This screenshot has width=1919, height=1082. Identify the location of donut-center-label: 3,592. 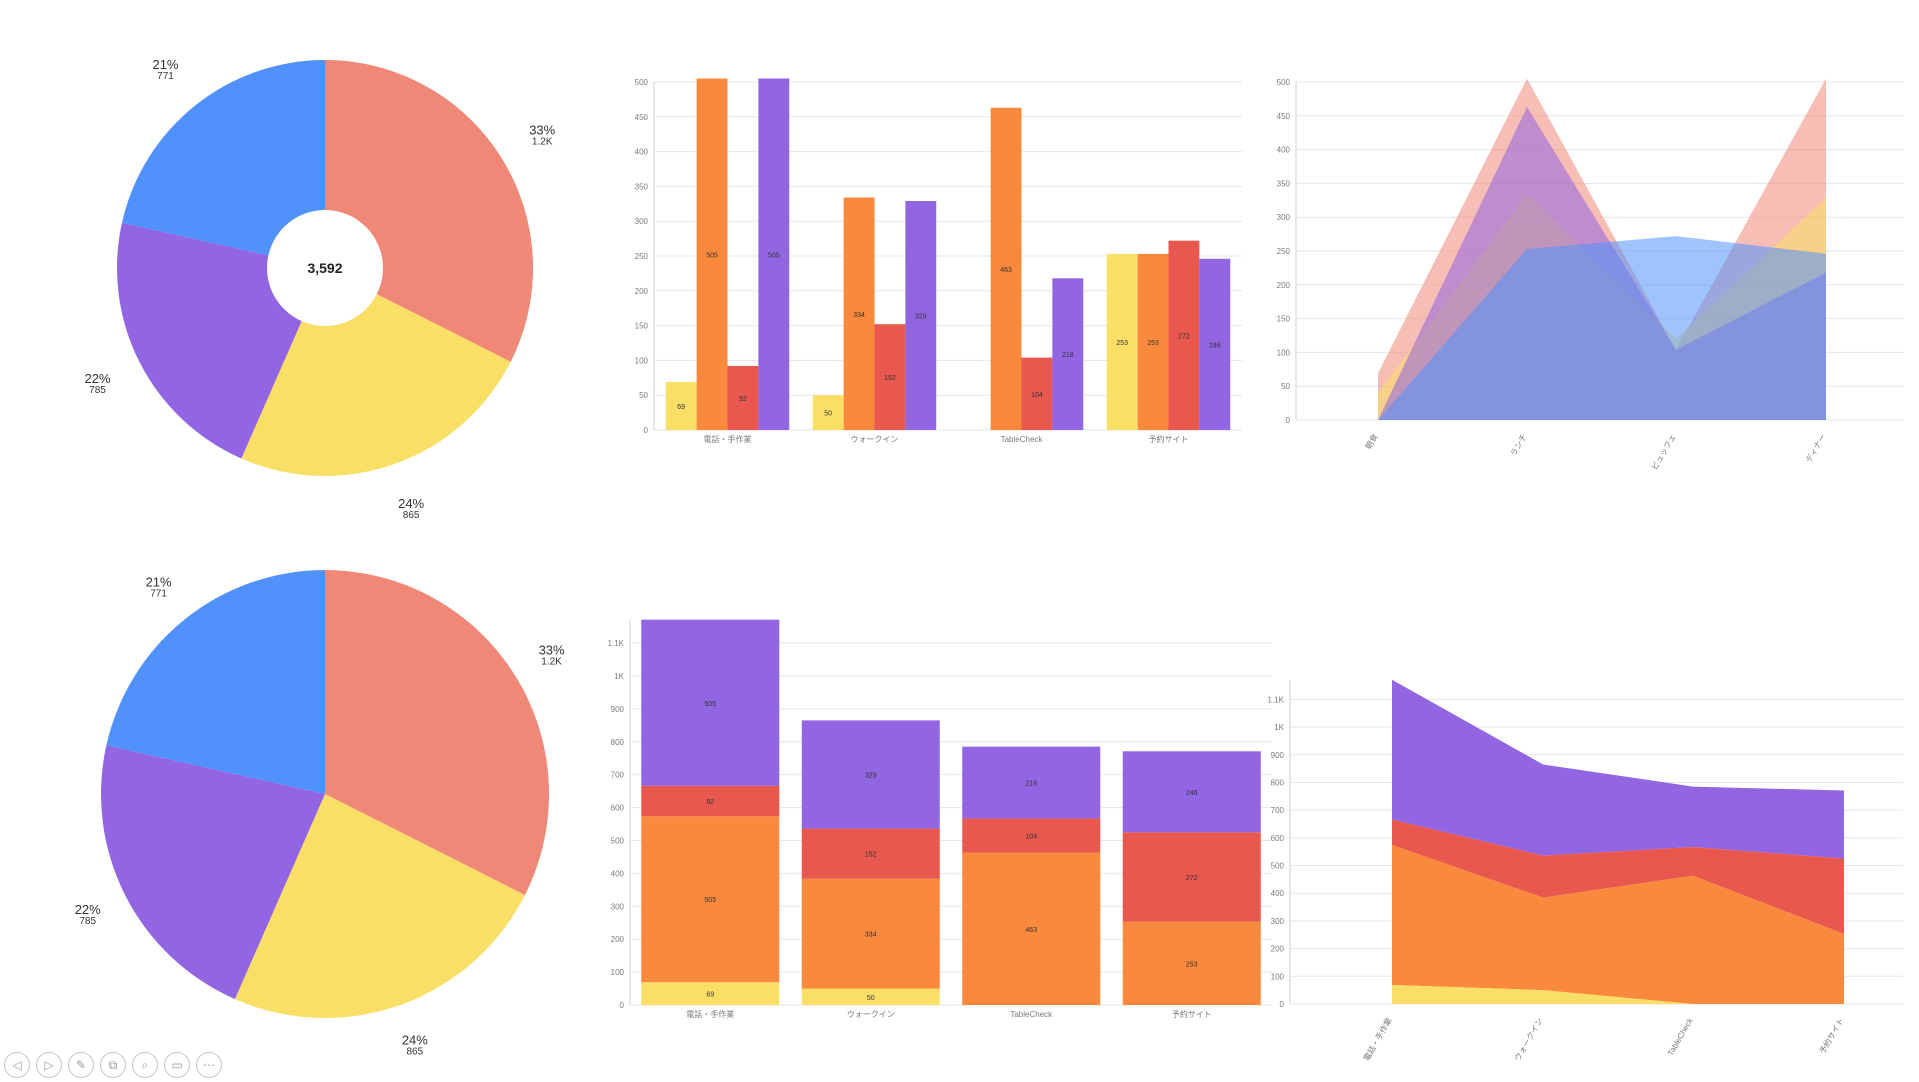
(324, 268).